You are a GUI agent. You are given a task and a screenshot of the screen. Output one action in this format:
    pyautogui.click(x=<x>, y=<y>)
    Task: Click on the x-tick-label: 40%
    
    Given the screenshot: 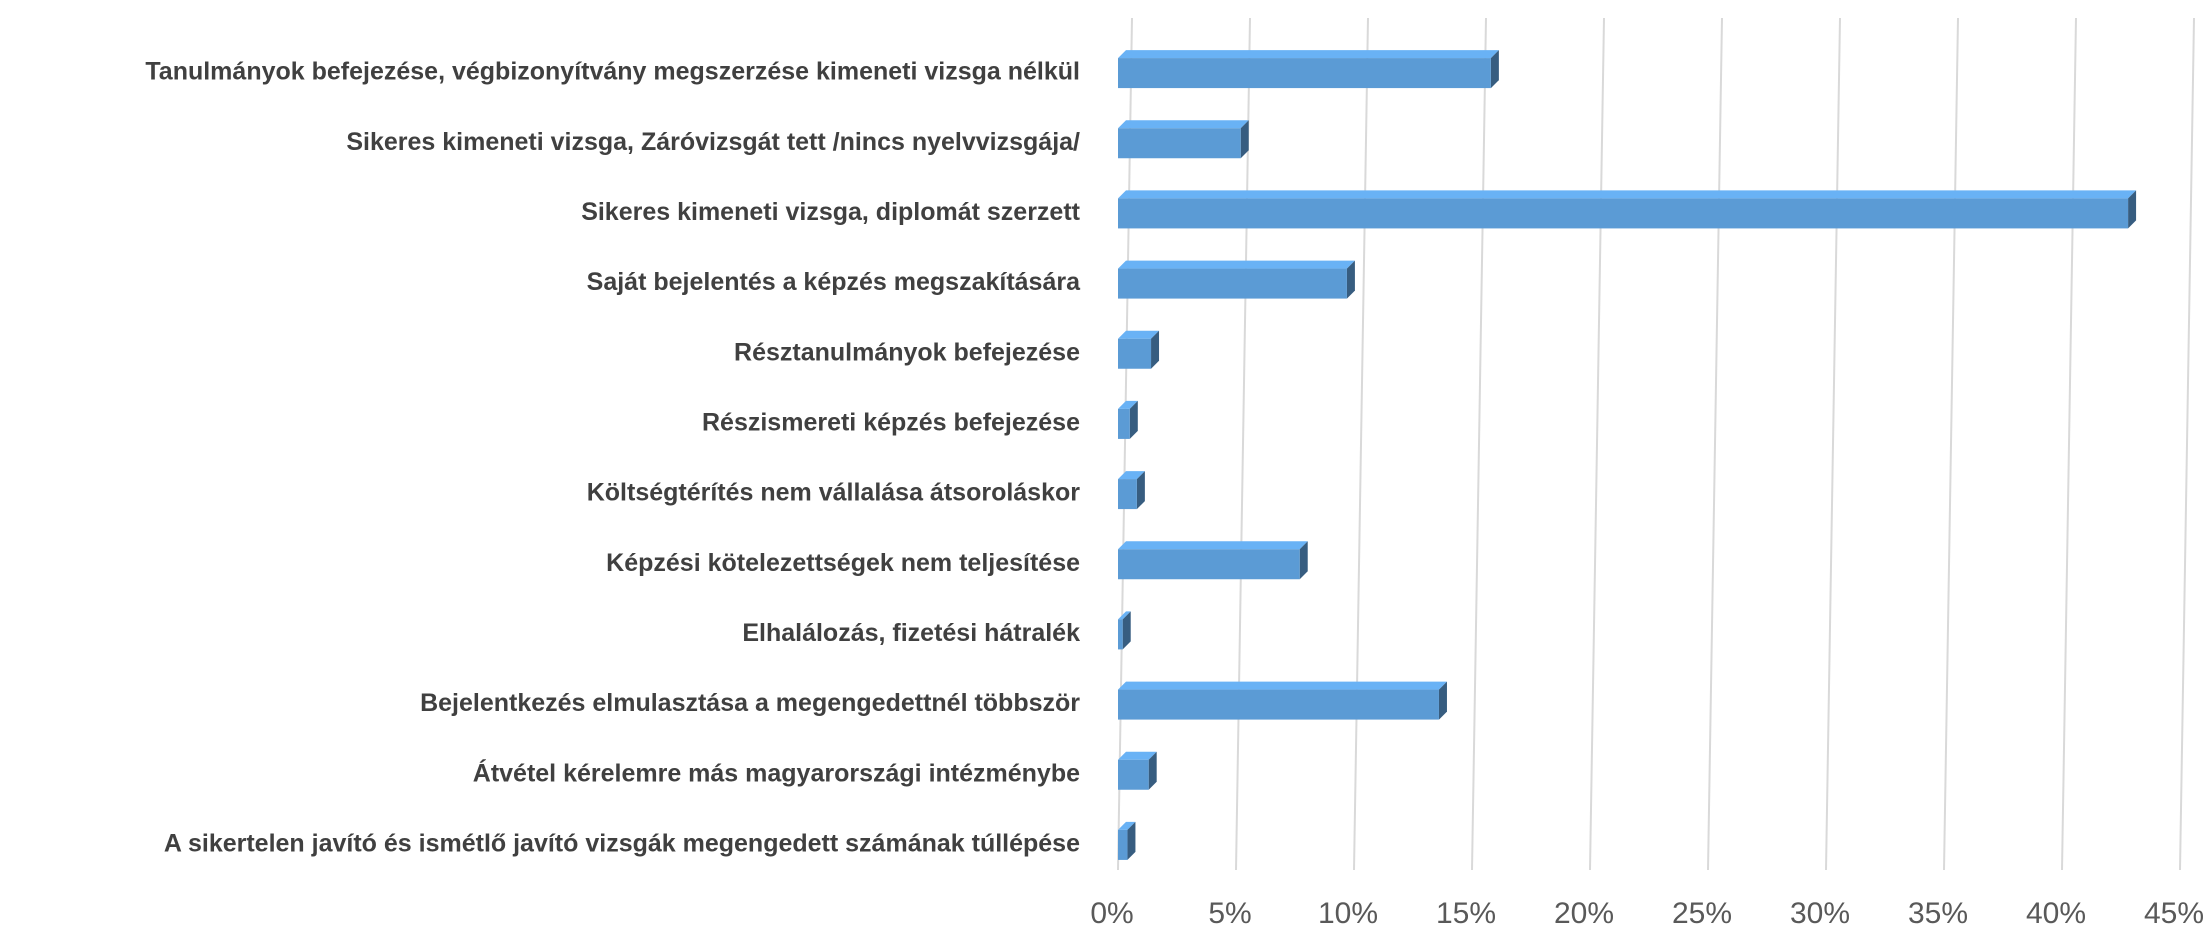 What is the action you would take?
    pyautogui.click(x=2056, y=913)
    